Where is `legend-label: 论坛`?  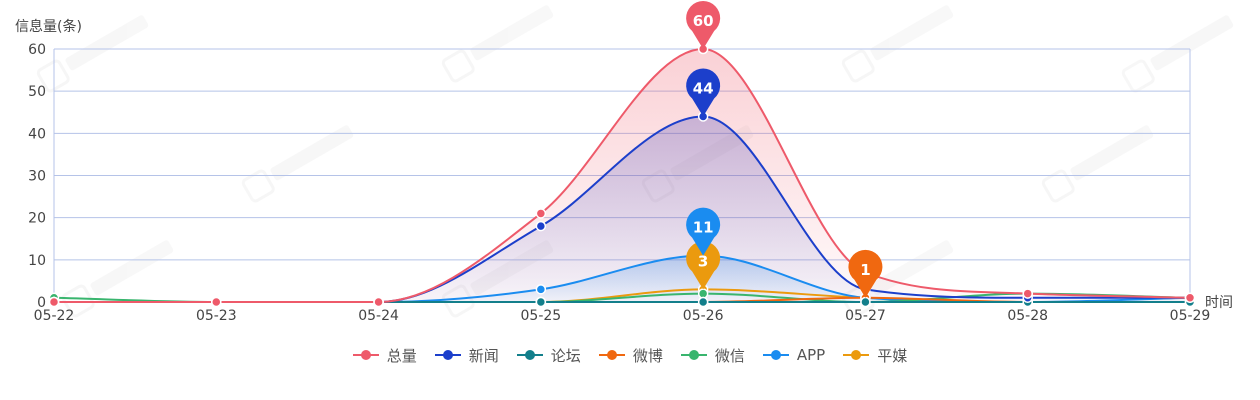 legend-label: 论坛 is located at coordinates (565, 355).